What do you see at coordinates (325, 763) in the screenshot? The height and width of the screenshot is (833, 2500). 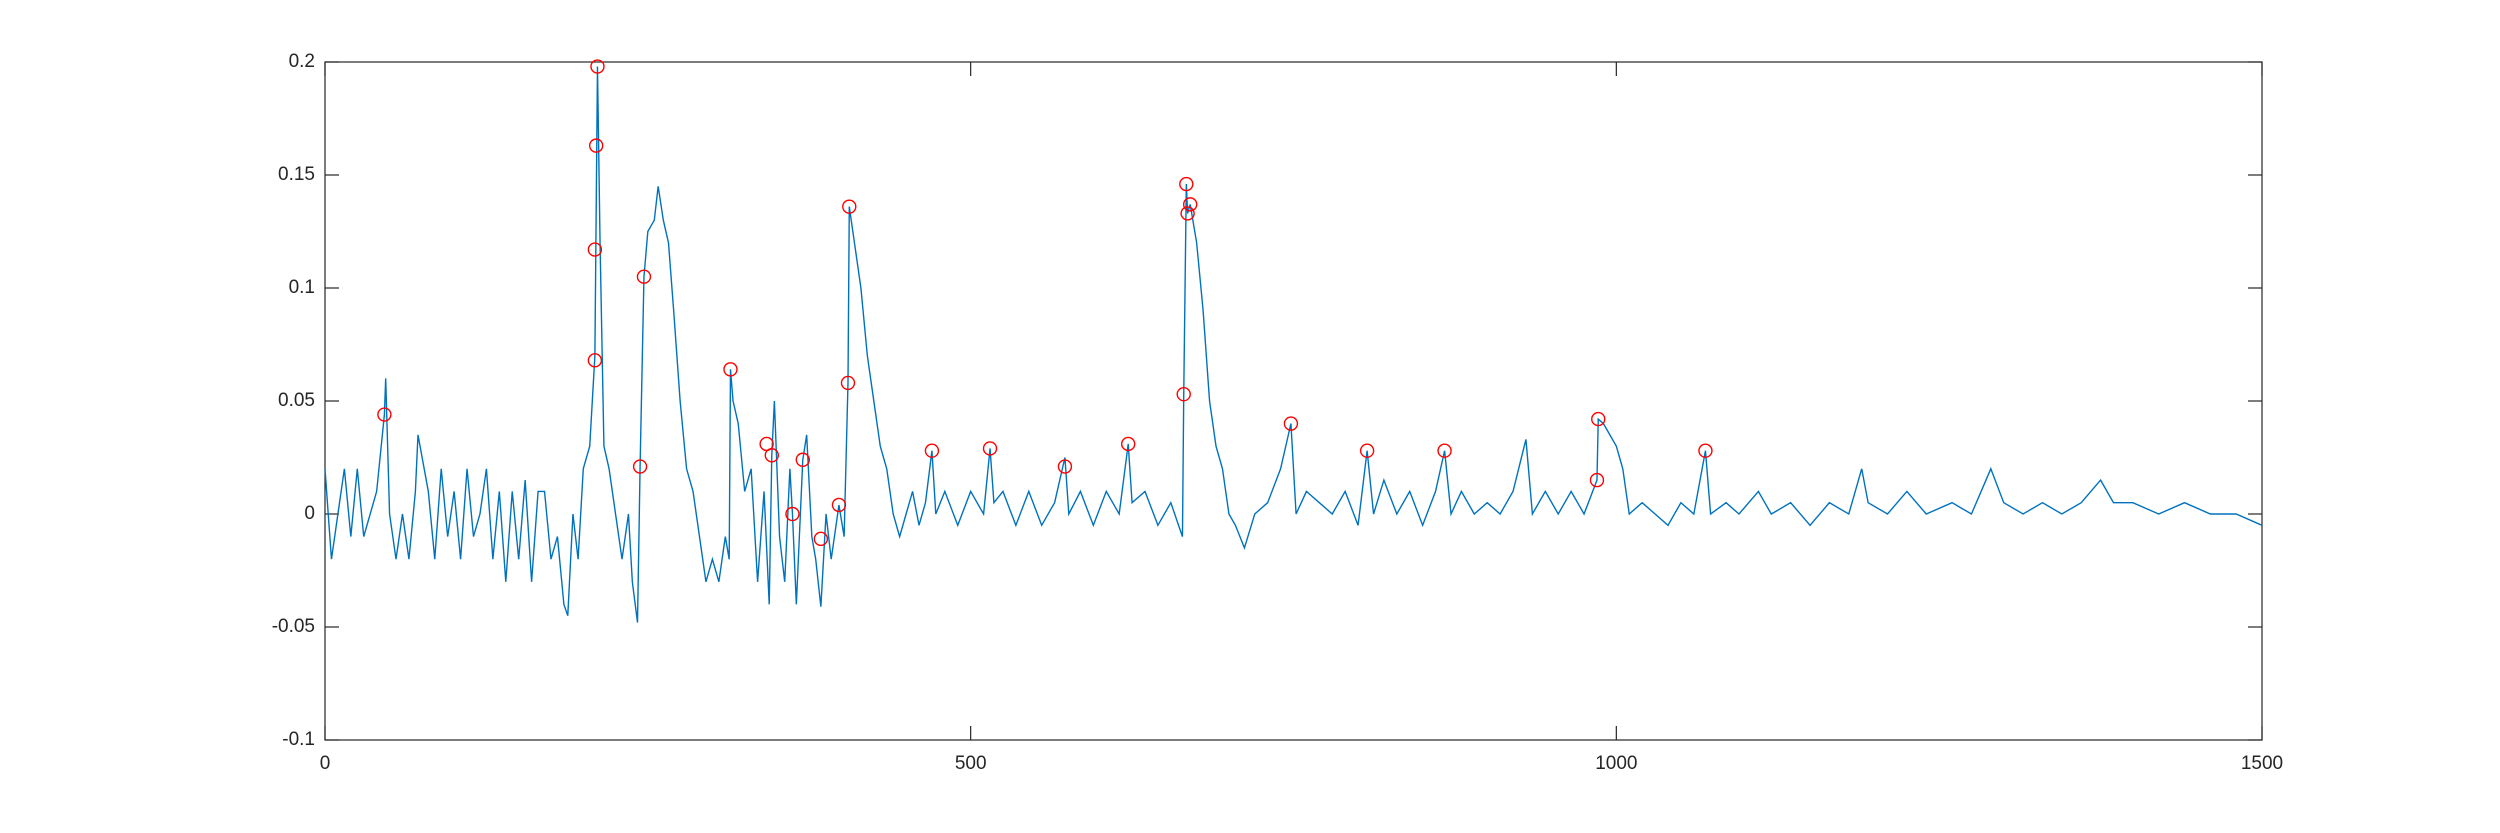 I see `x-tick-label: 0` at bounding box center [325, 763].